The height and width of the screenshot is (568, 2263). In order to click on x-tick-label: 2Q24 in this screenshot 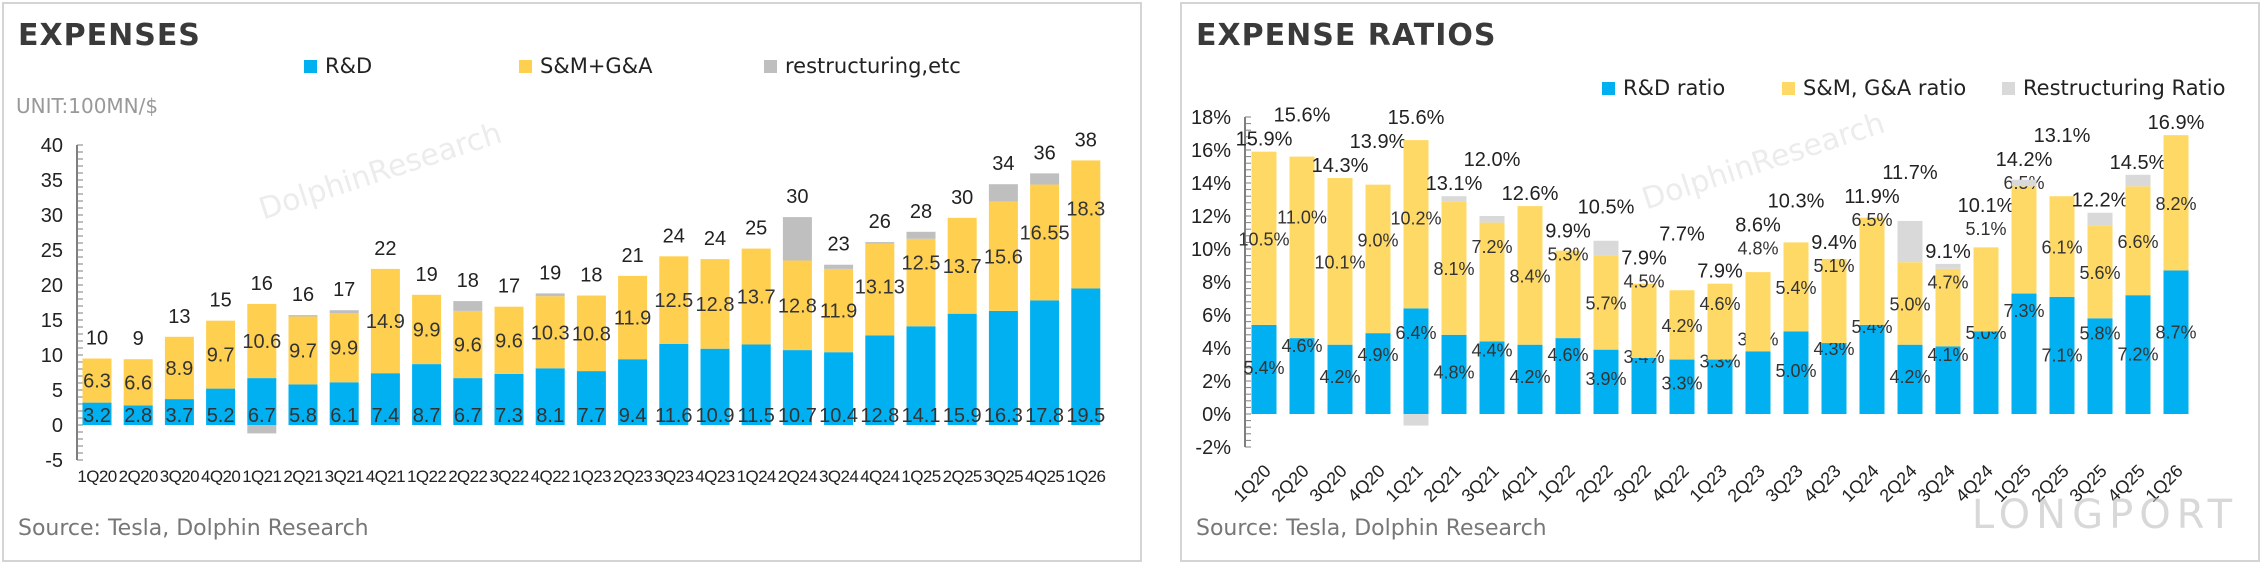, I will do `click(797, 476)`.